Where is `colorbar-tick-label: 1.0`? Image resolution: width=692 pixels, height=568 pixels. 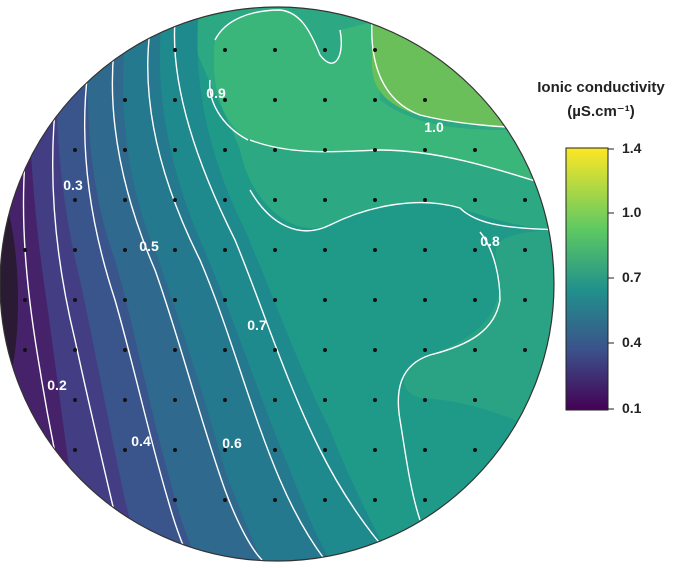
colorbar-tick-label: 1.0 is located at coordinates (632, 212).